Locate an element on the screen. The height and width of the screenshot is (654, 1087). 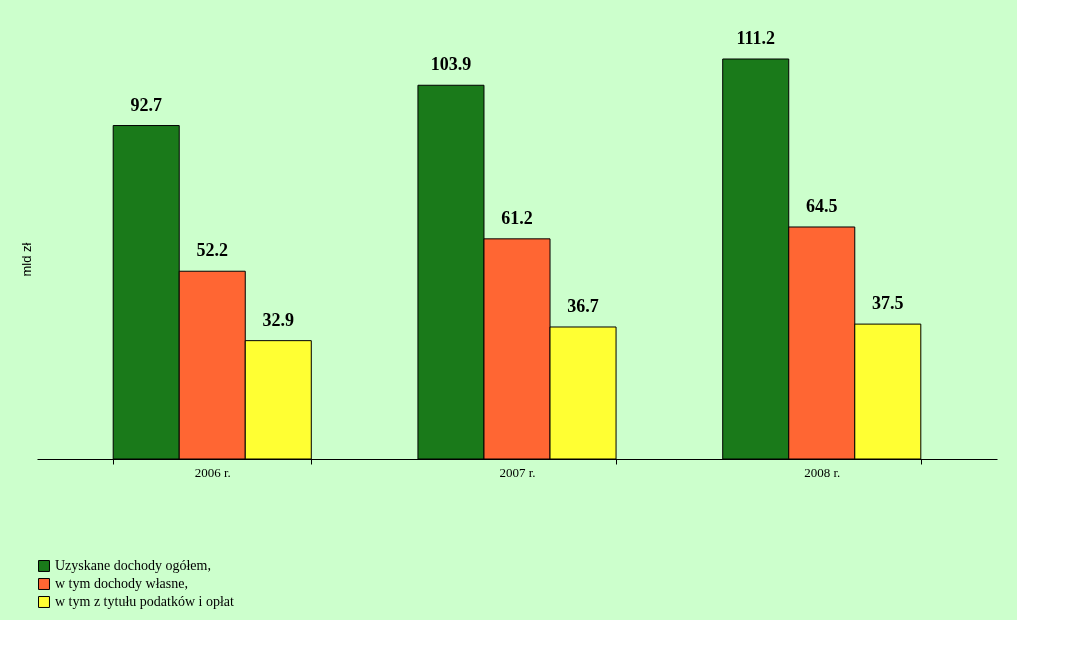
data-label: 61.2 is located at coordinates (517, 217).